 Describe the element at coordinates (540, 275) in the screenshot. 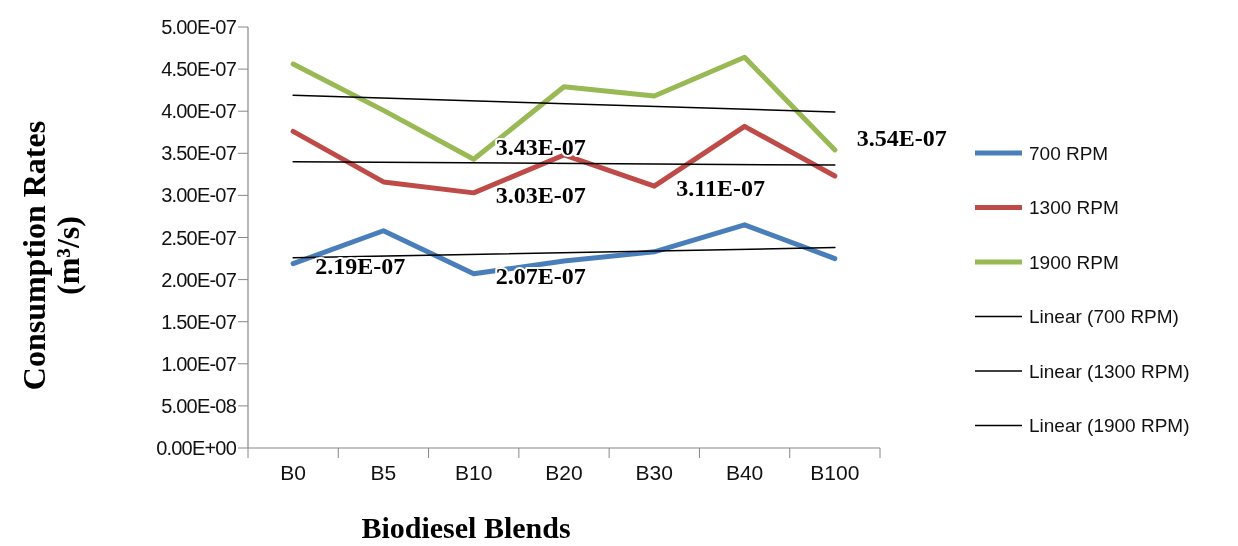

I see `data-label: 2.07E-07` at that location.